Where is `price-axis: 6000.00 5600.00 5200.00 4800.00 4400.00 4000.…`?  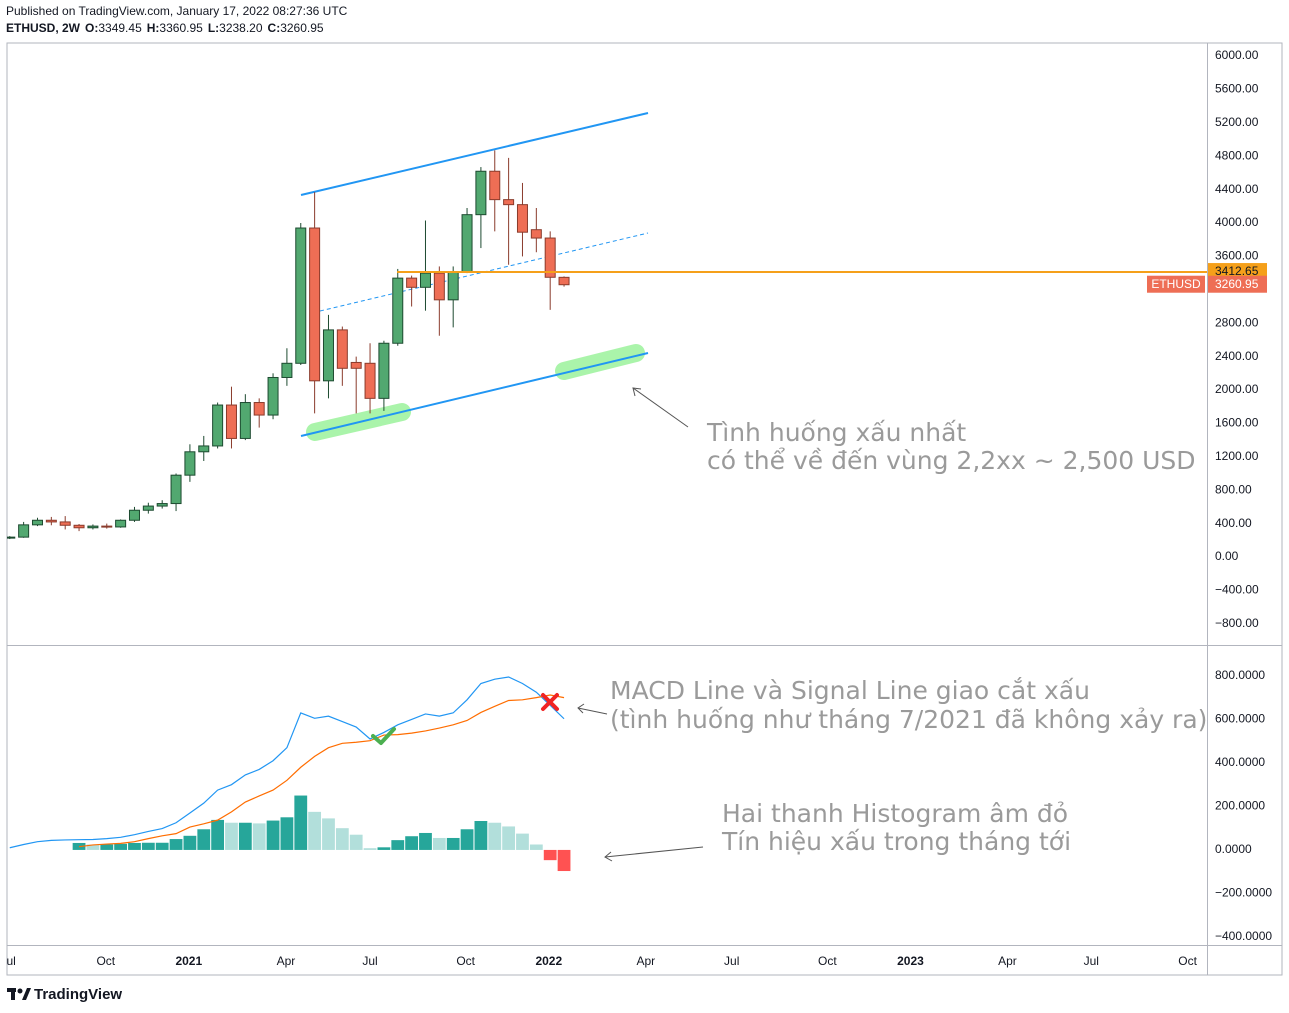 price-axis: 6000.00 5600.00 5200.00 4800.00 4400.00 4000.… is located at coordinates (1209, 495).